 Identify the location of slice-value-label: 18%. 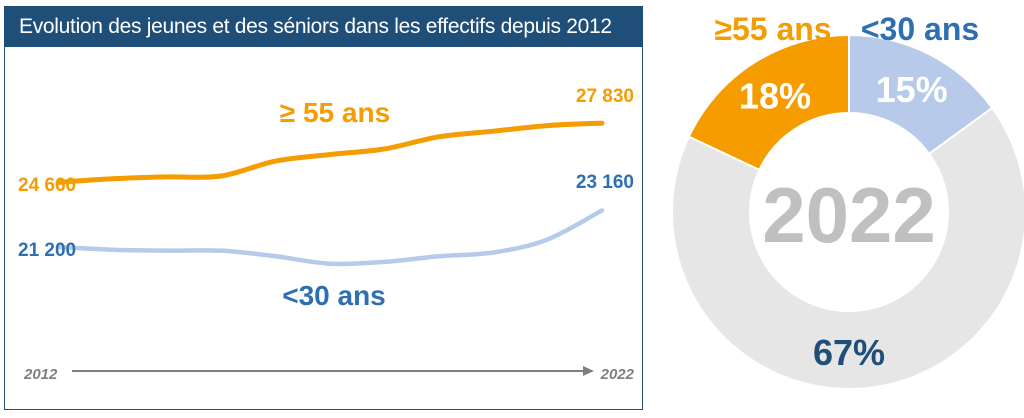
(775, 95).